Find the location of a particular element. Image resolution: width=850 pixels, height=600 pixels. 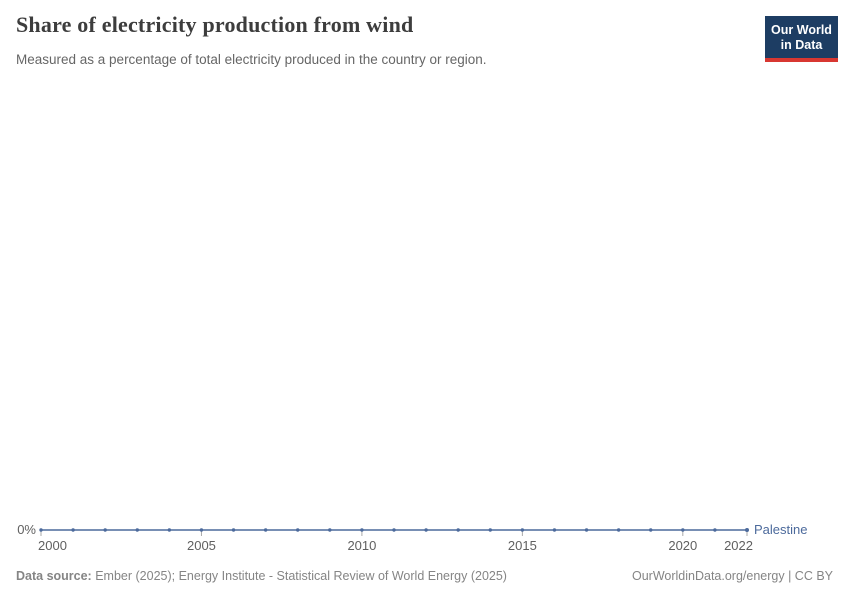

owid-logo: Our World in Data is located at coordinates (801, 39).